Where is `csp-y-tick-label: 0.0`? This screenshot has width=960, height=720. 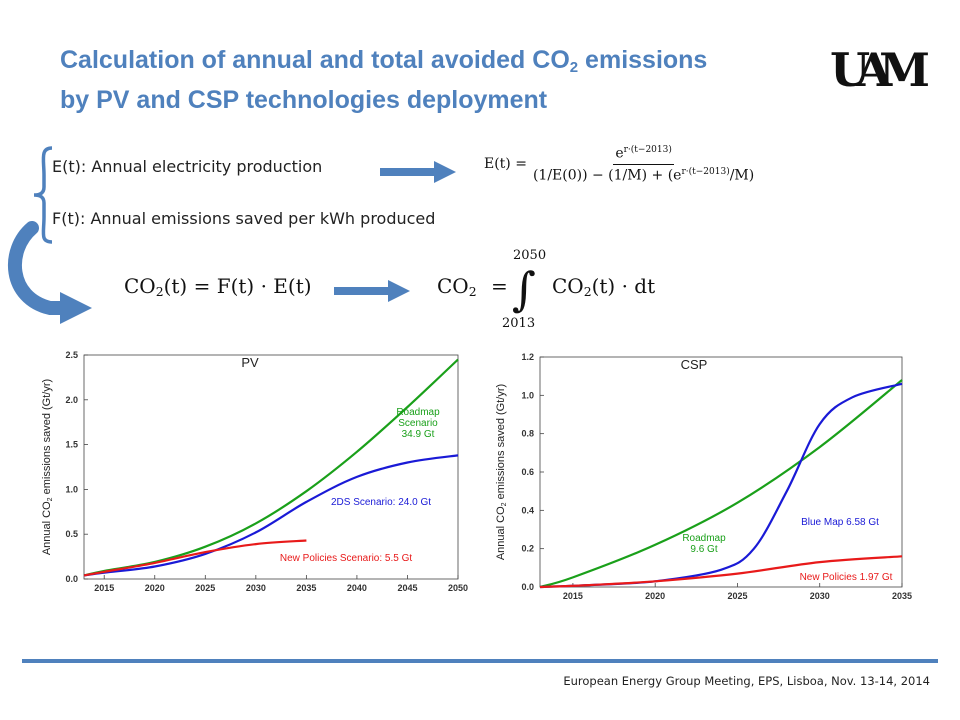
csp-y-tick-label: 0.0 is located at coordinates (527, 587).